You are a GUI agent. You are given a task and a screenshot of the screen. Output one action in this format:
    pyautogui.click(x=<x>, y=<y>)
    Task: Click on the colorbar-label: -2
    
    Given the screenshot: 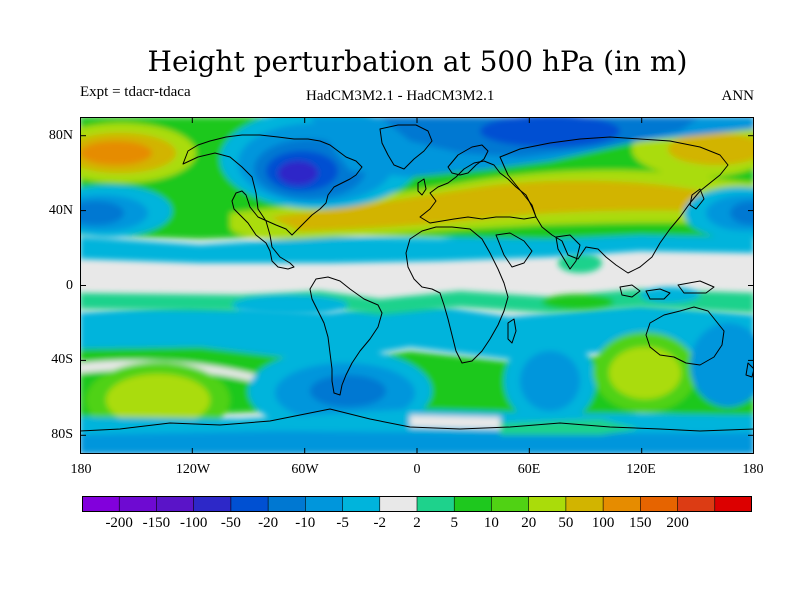 What is the action you would take?
    pyautogui.click(x=380, y=523)
    